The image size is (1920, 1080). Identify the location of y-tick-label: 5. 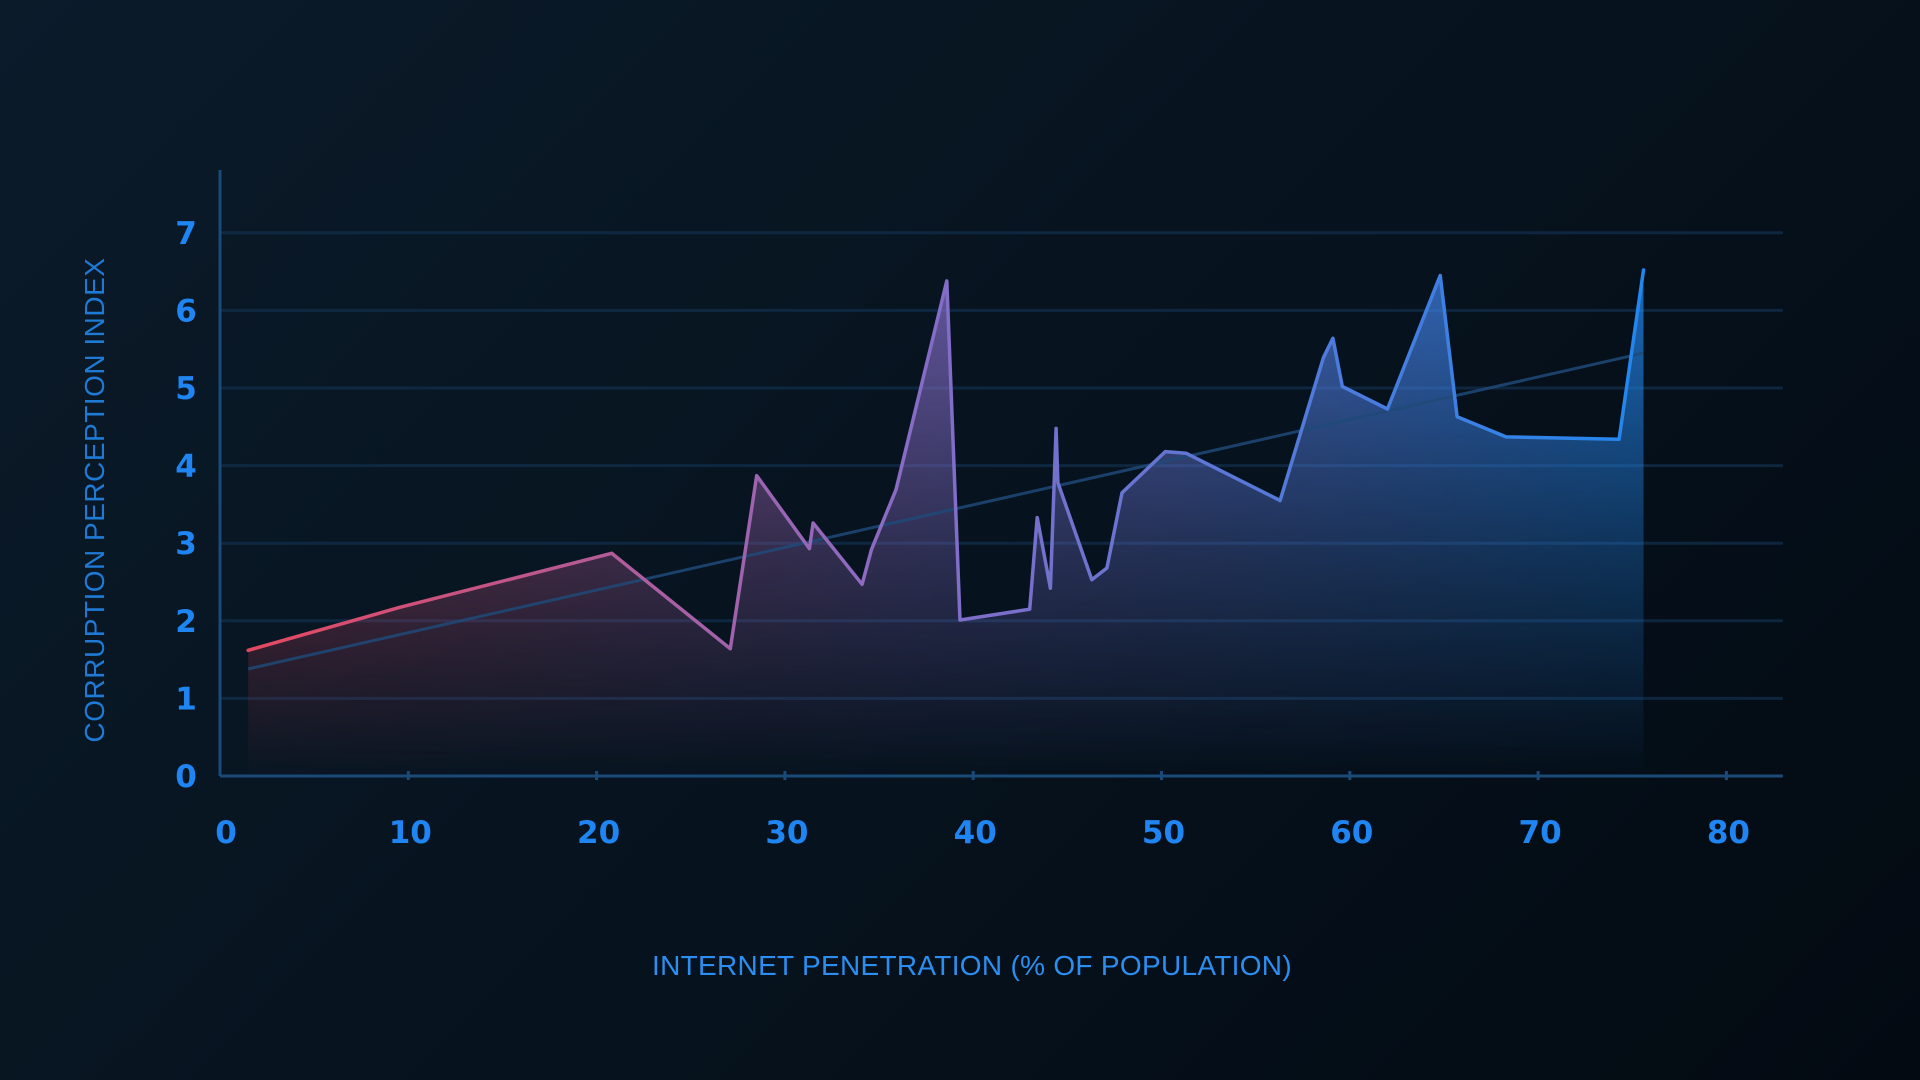
(186, 389).